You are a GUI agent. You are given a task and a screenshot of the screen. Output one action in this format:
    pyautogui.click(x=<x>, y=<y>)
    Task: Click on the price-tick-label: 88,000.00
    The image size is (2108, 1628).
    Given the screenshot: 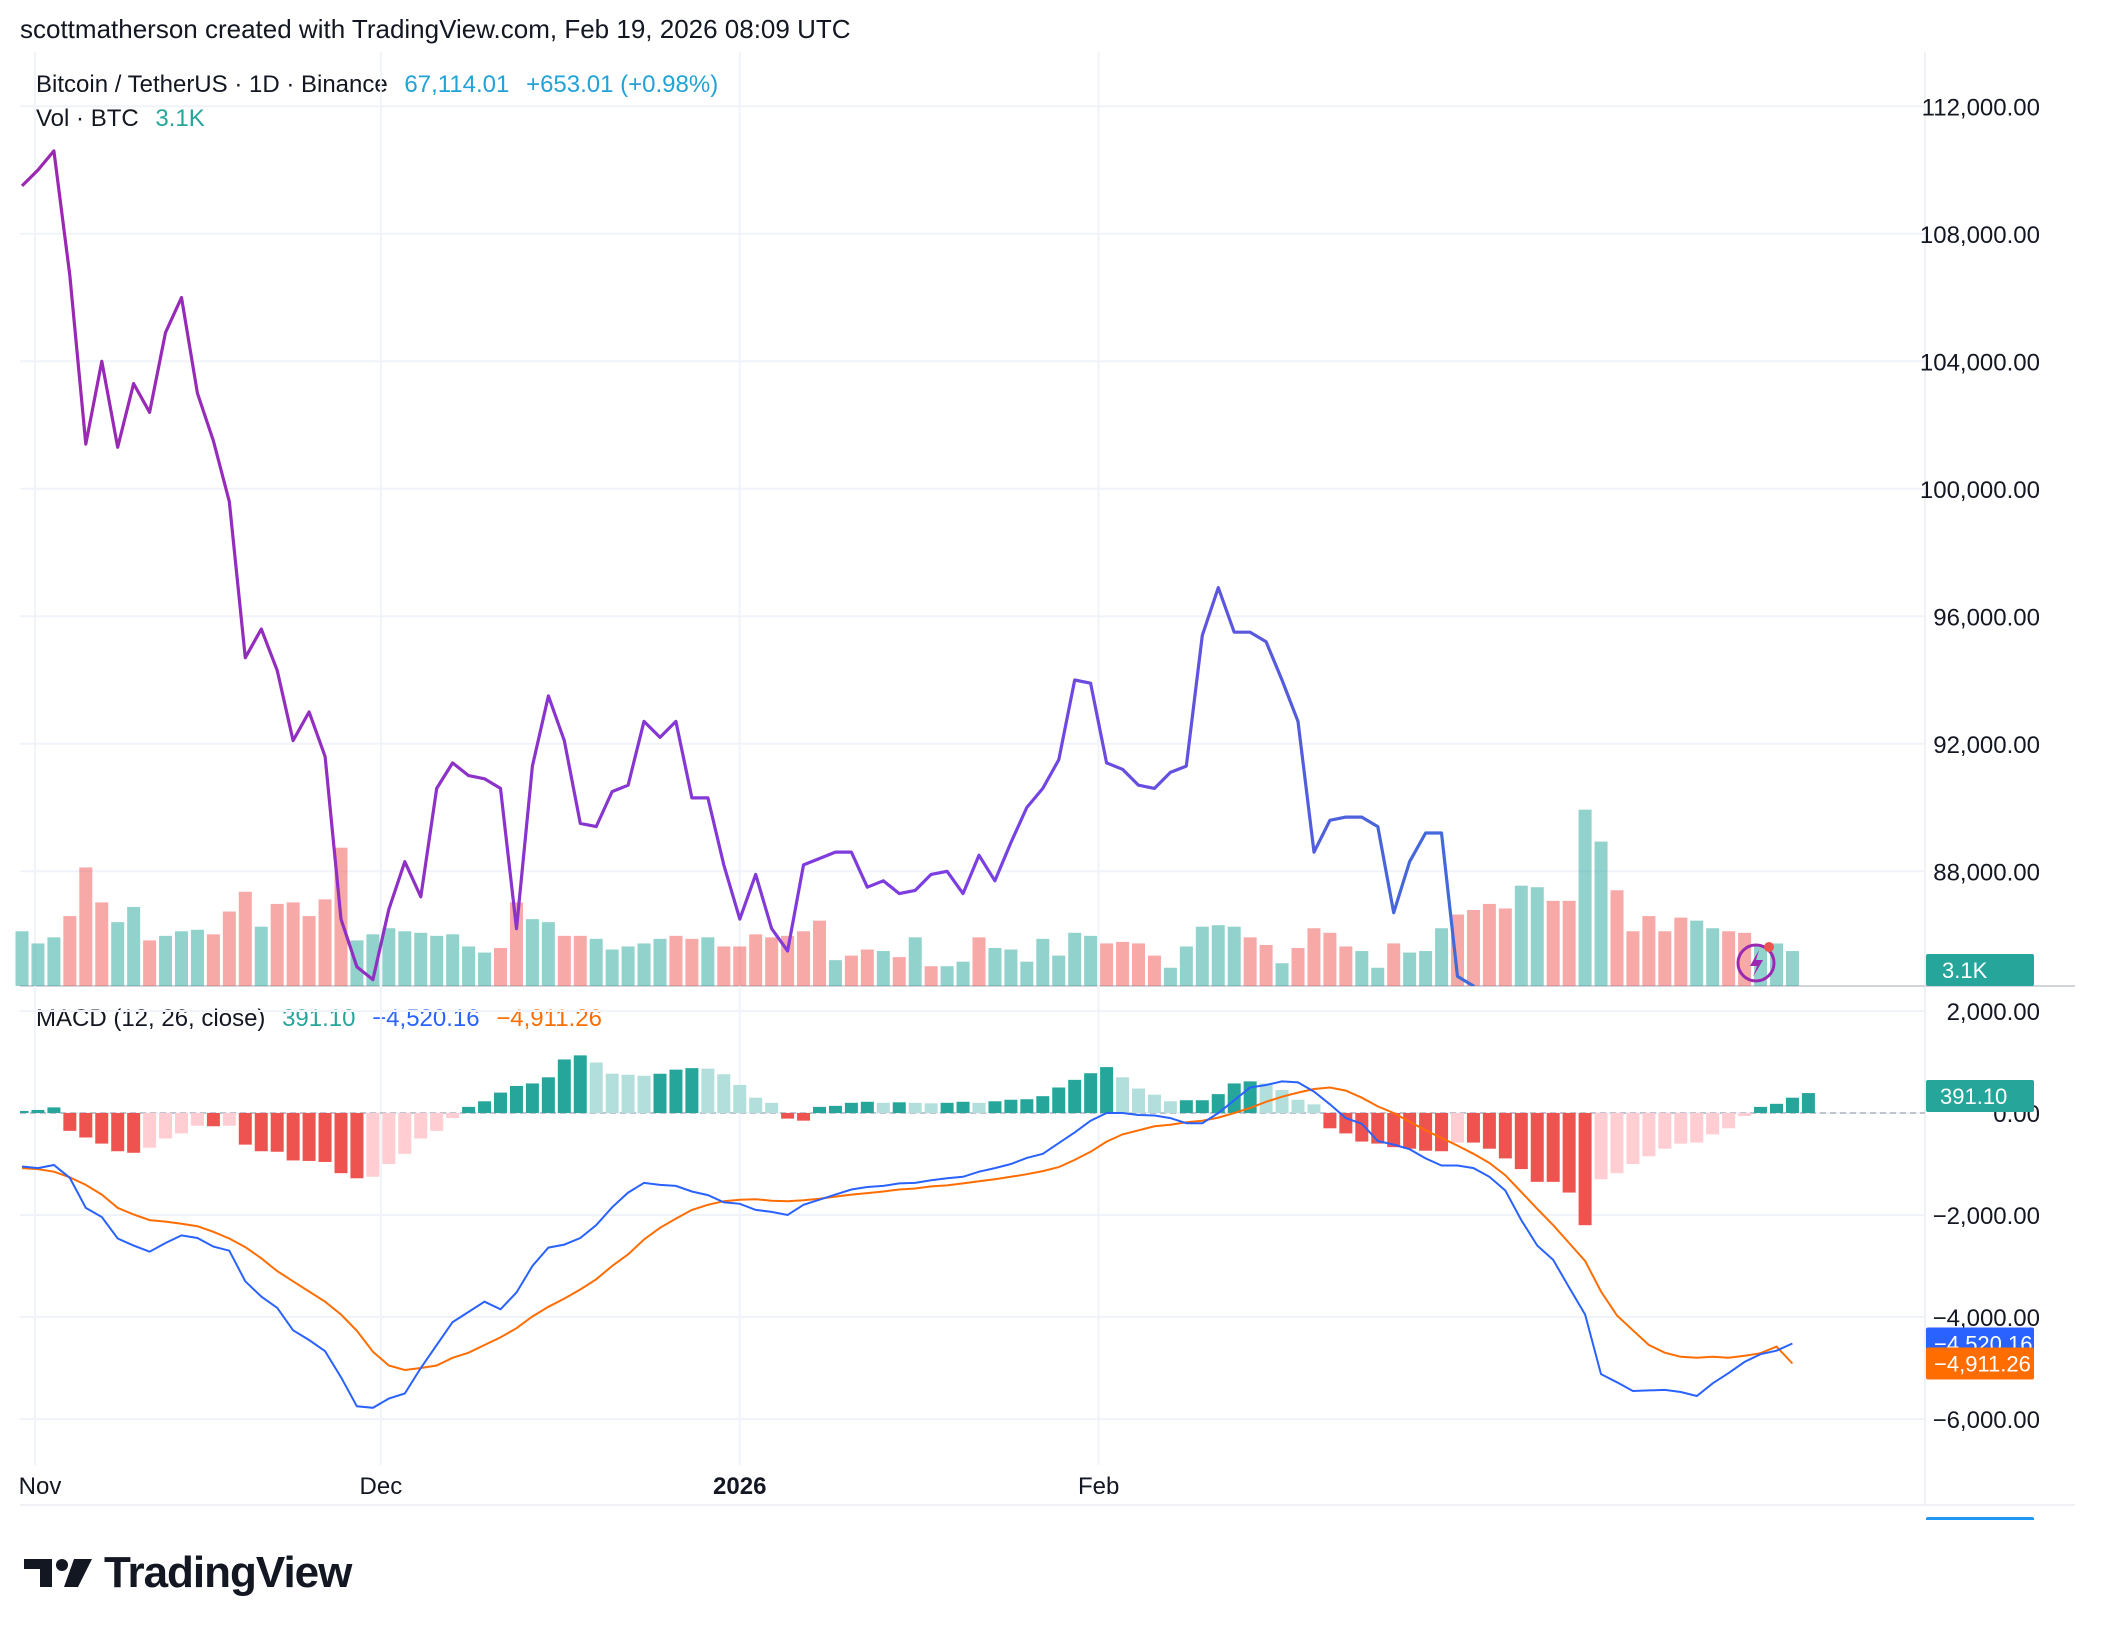 What is the action you would take?
    pyautogui.click(x=1986, y=872)
    